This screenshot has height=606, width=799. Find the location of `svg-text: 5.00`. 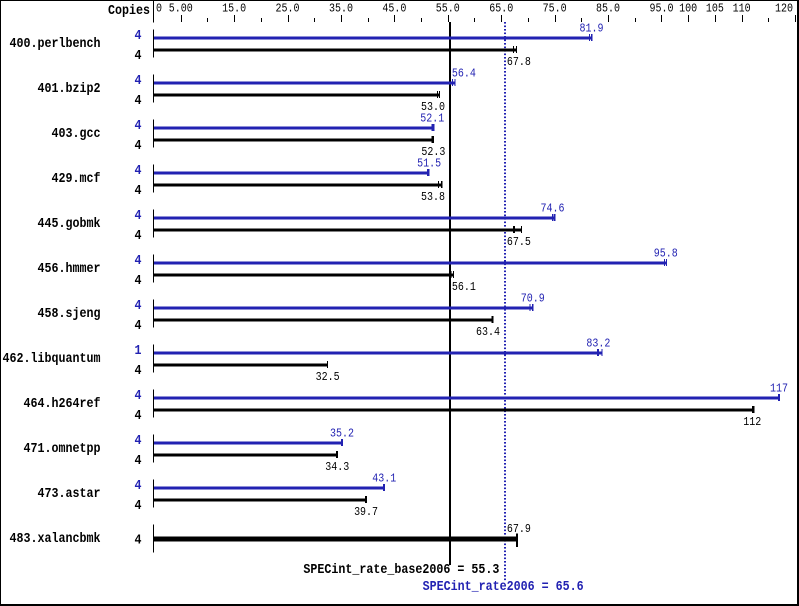

svg-text: 5.00 is located at coordinates (181, 9).